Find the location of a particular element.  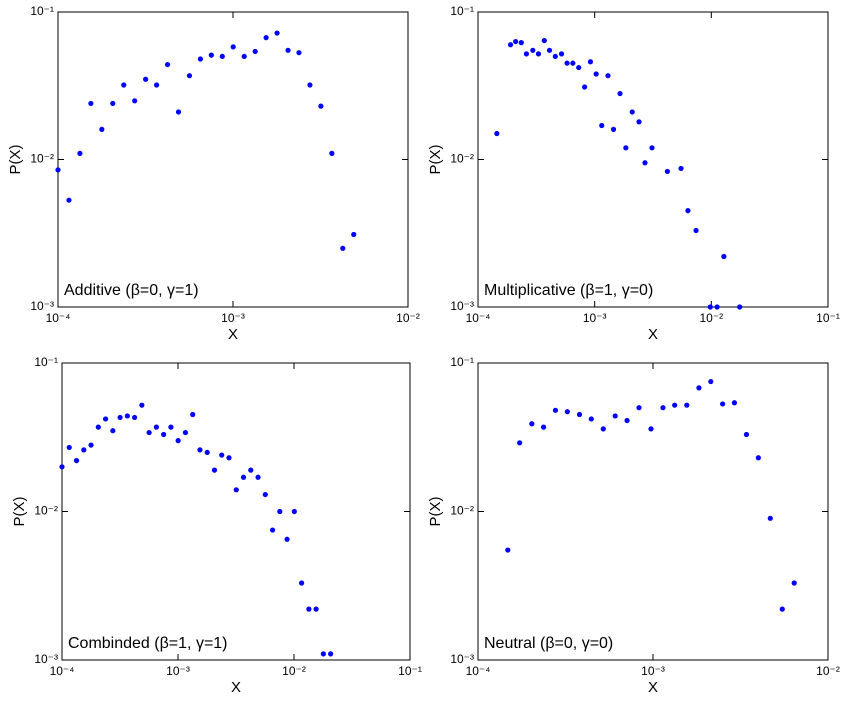

annotation: Multiplicative (β=1, γ=0) is located at coordinates (568, 290).